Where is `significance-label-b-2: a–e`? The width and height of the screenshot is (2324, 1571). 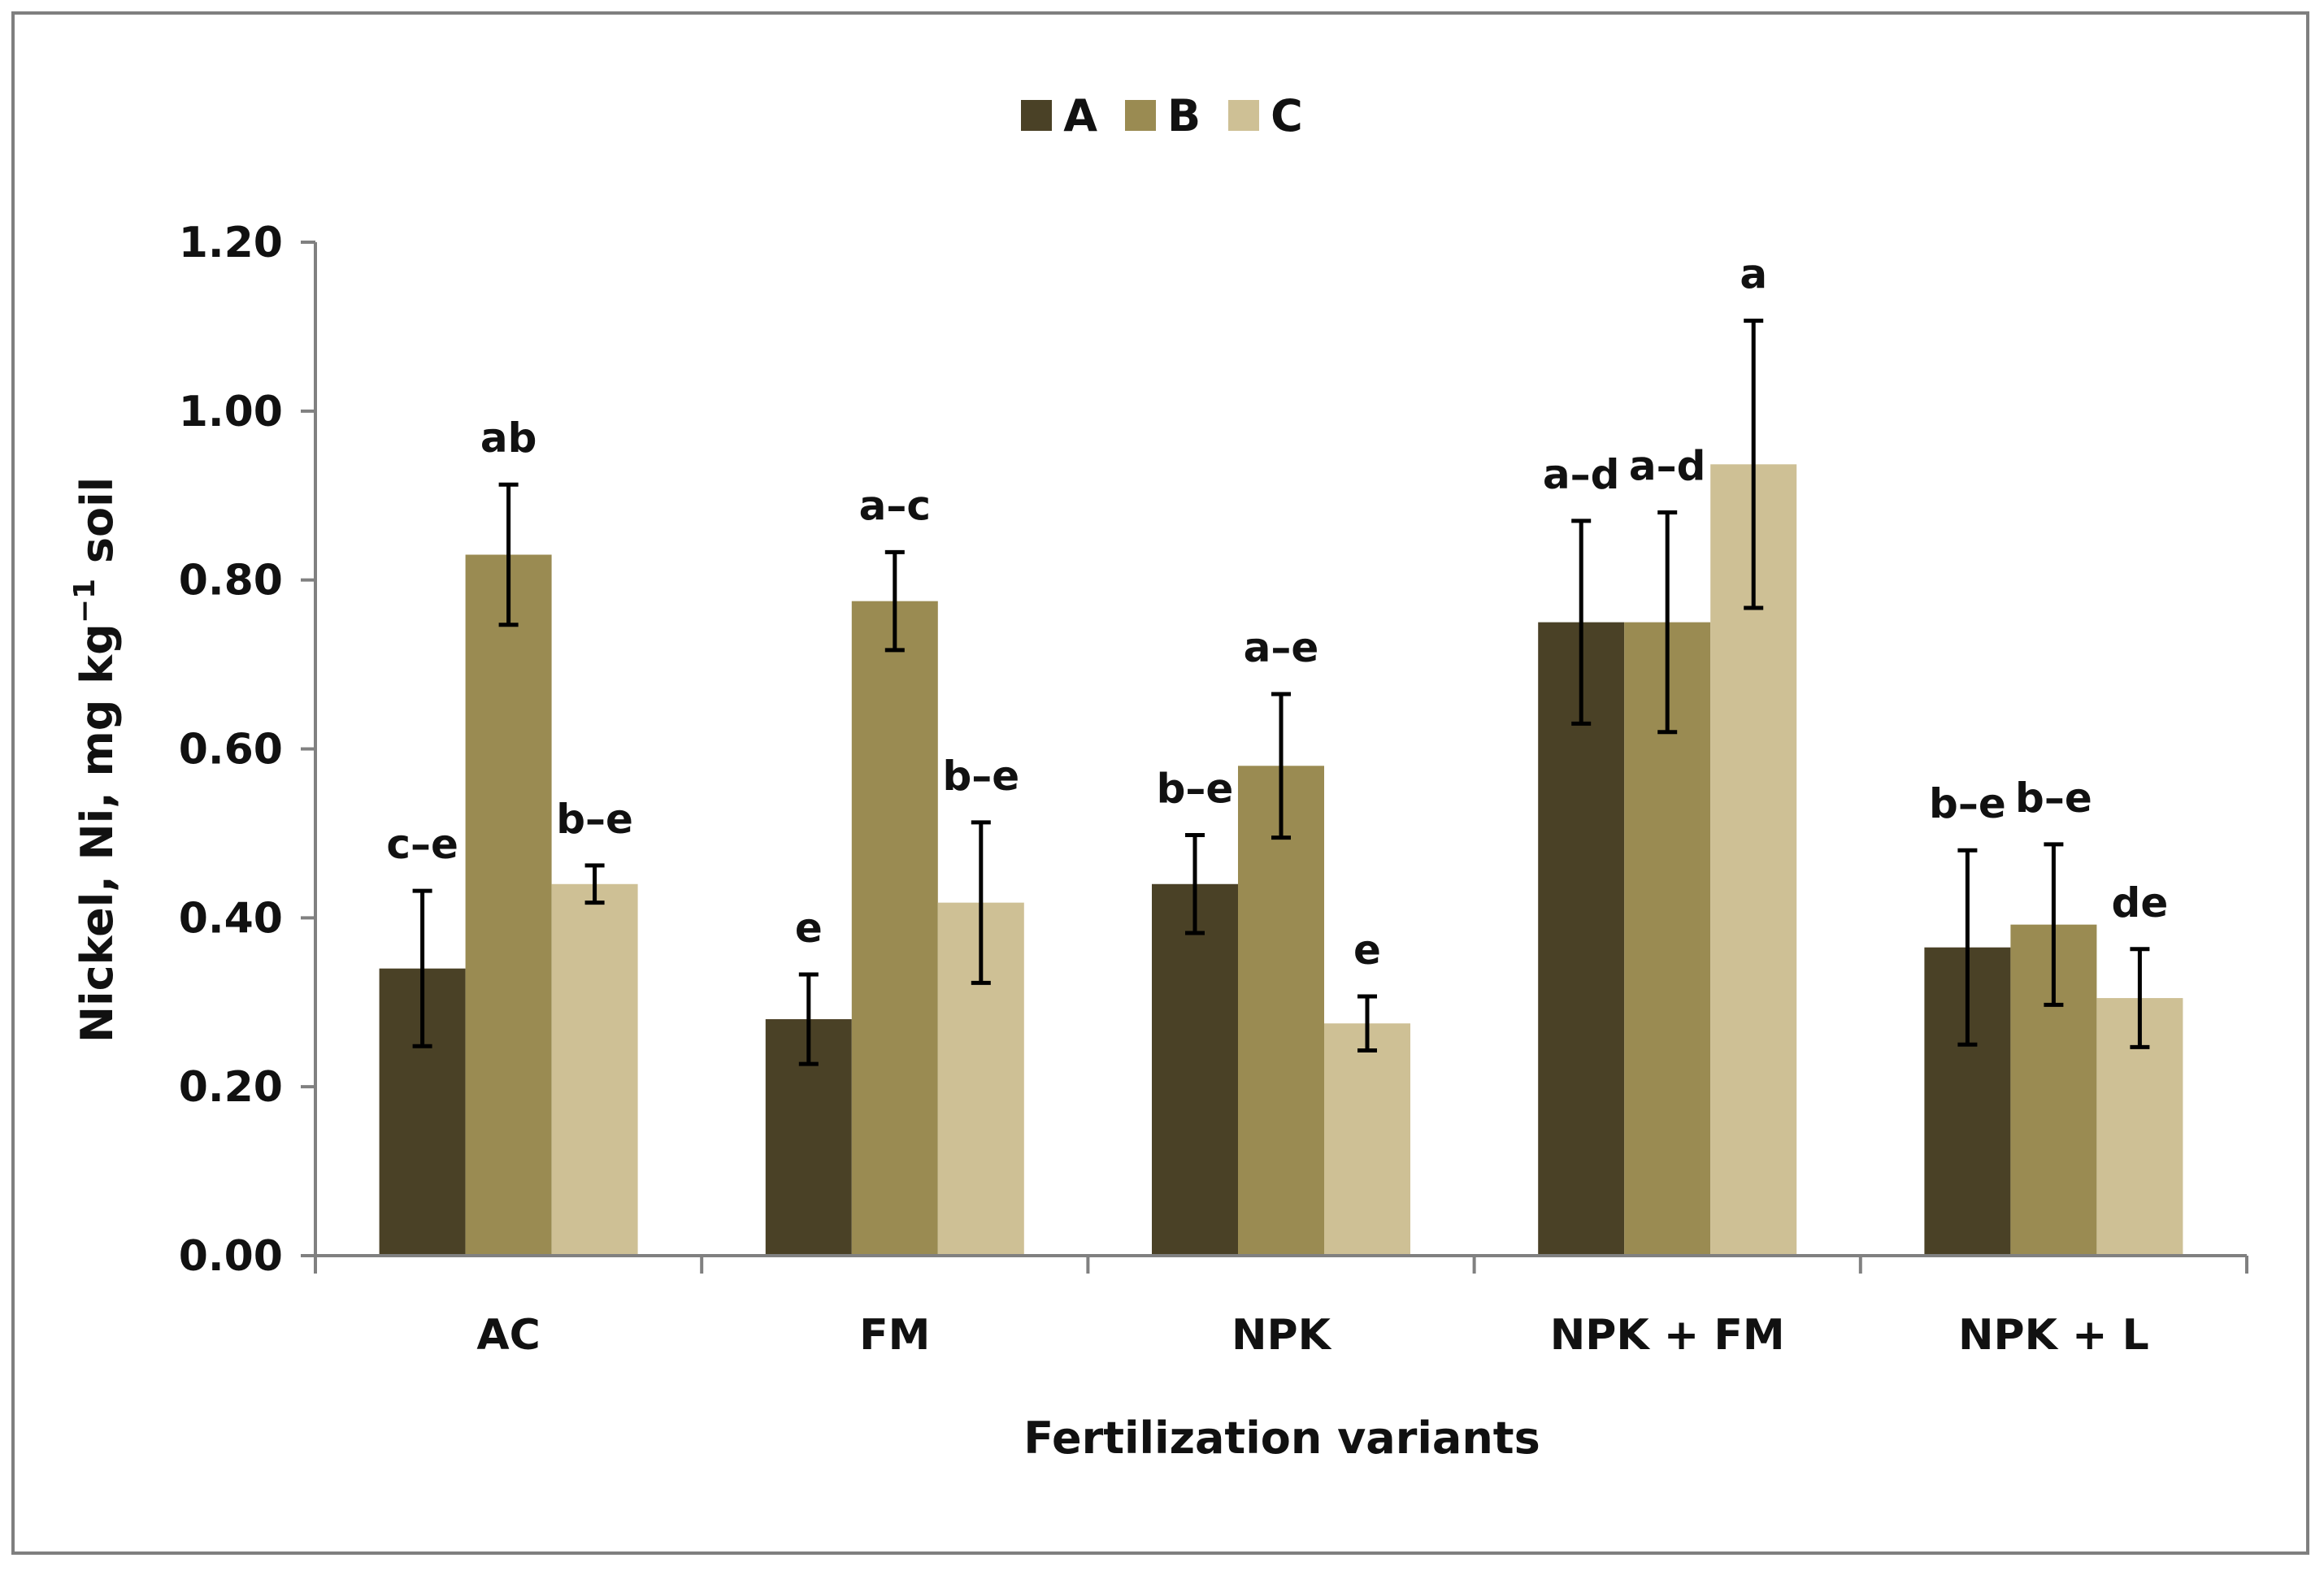
significance-label-b-2: a–e is located at coordinates (1281, 647).